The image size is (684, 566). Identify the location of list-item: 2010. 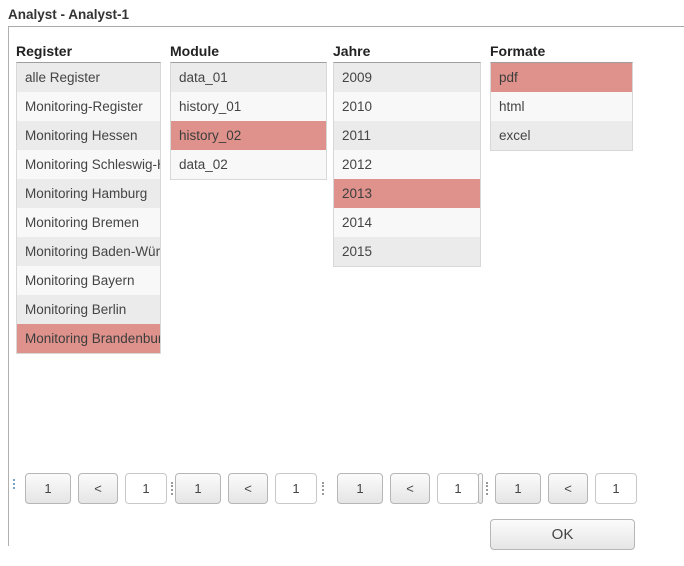
(407, 106).